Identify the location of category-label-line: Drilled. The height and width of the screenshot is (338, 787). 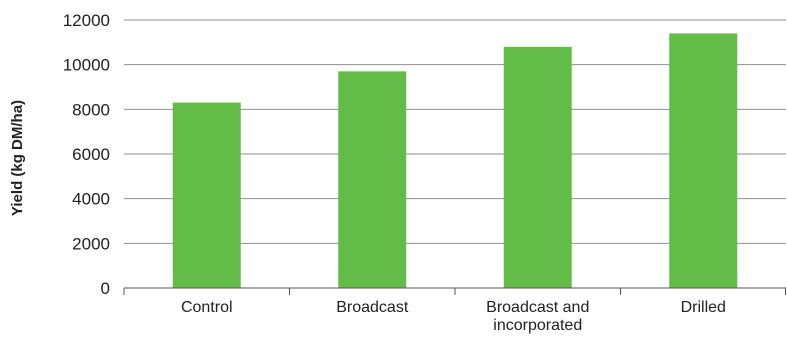
(703, 307).